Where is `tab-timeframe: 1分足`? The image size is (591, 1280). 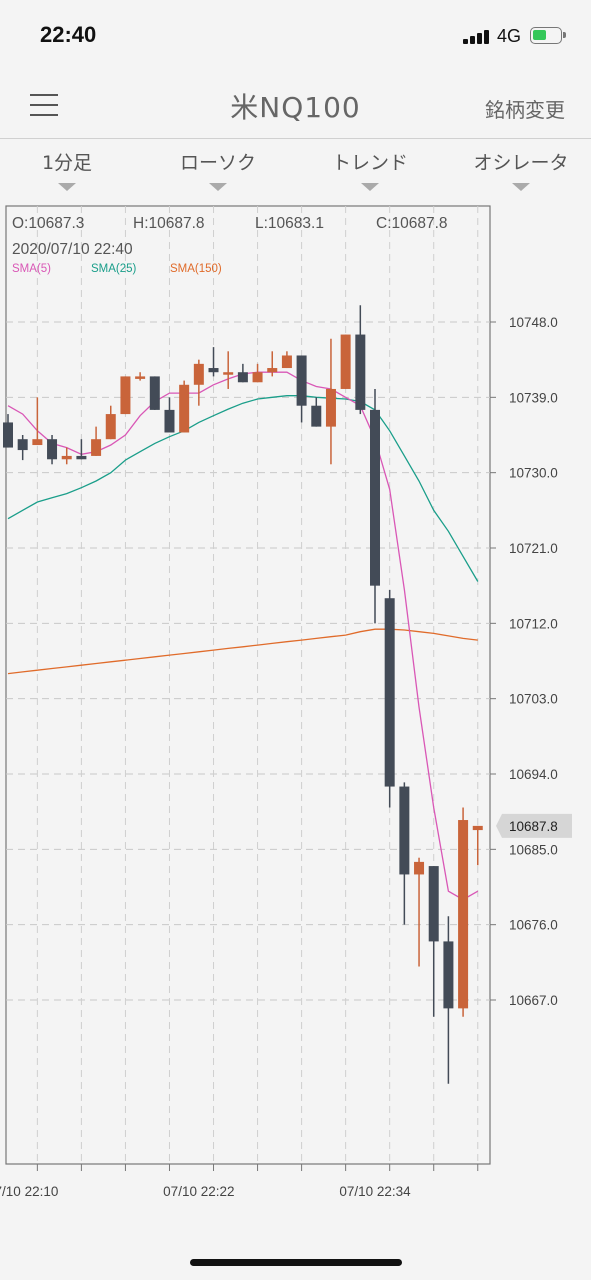 tab-timeframe: 1分足 is located at coordinates (67, 169).